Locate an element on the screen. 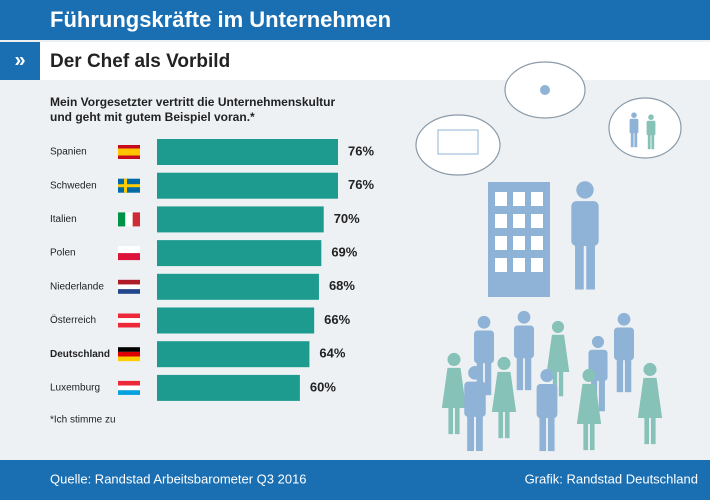 This screenshot has width=710, height=500. category-label: Polen is located at coordinates (63, 253).